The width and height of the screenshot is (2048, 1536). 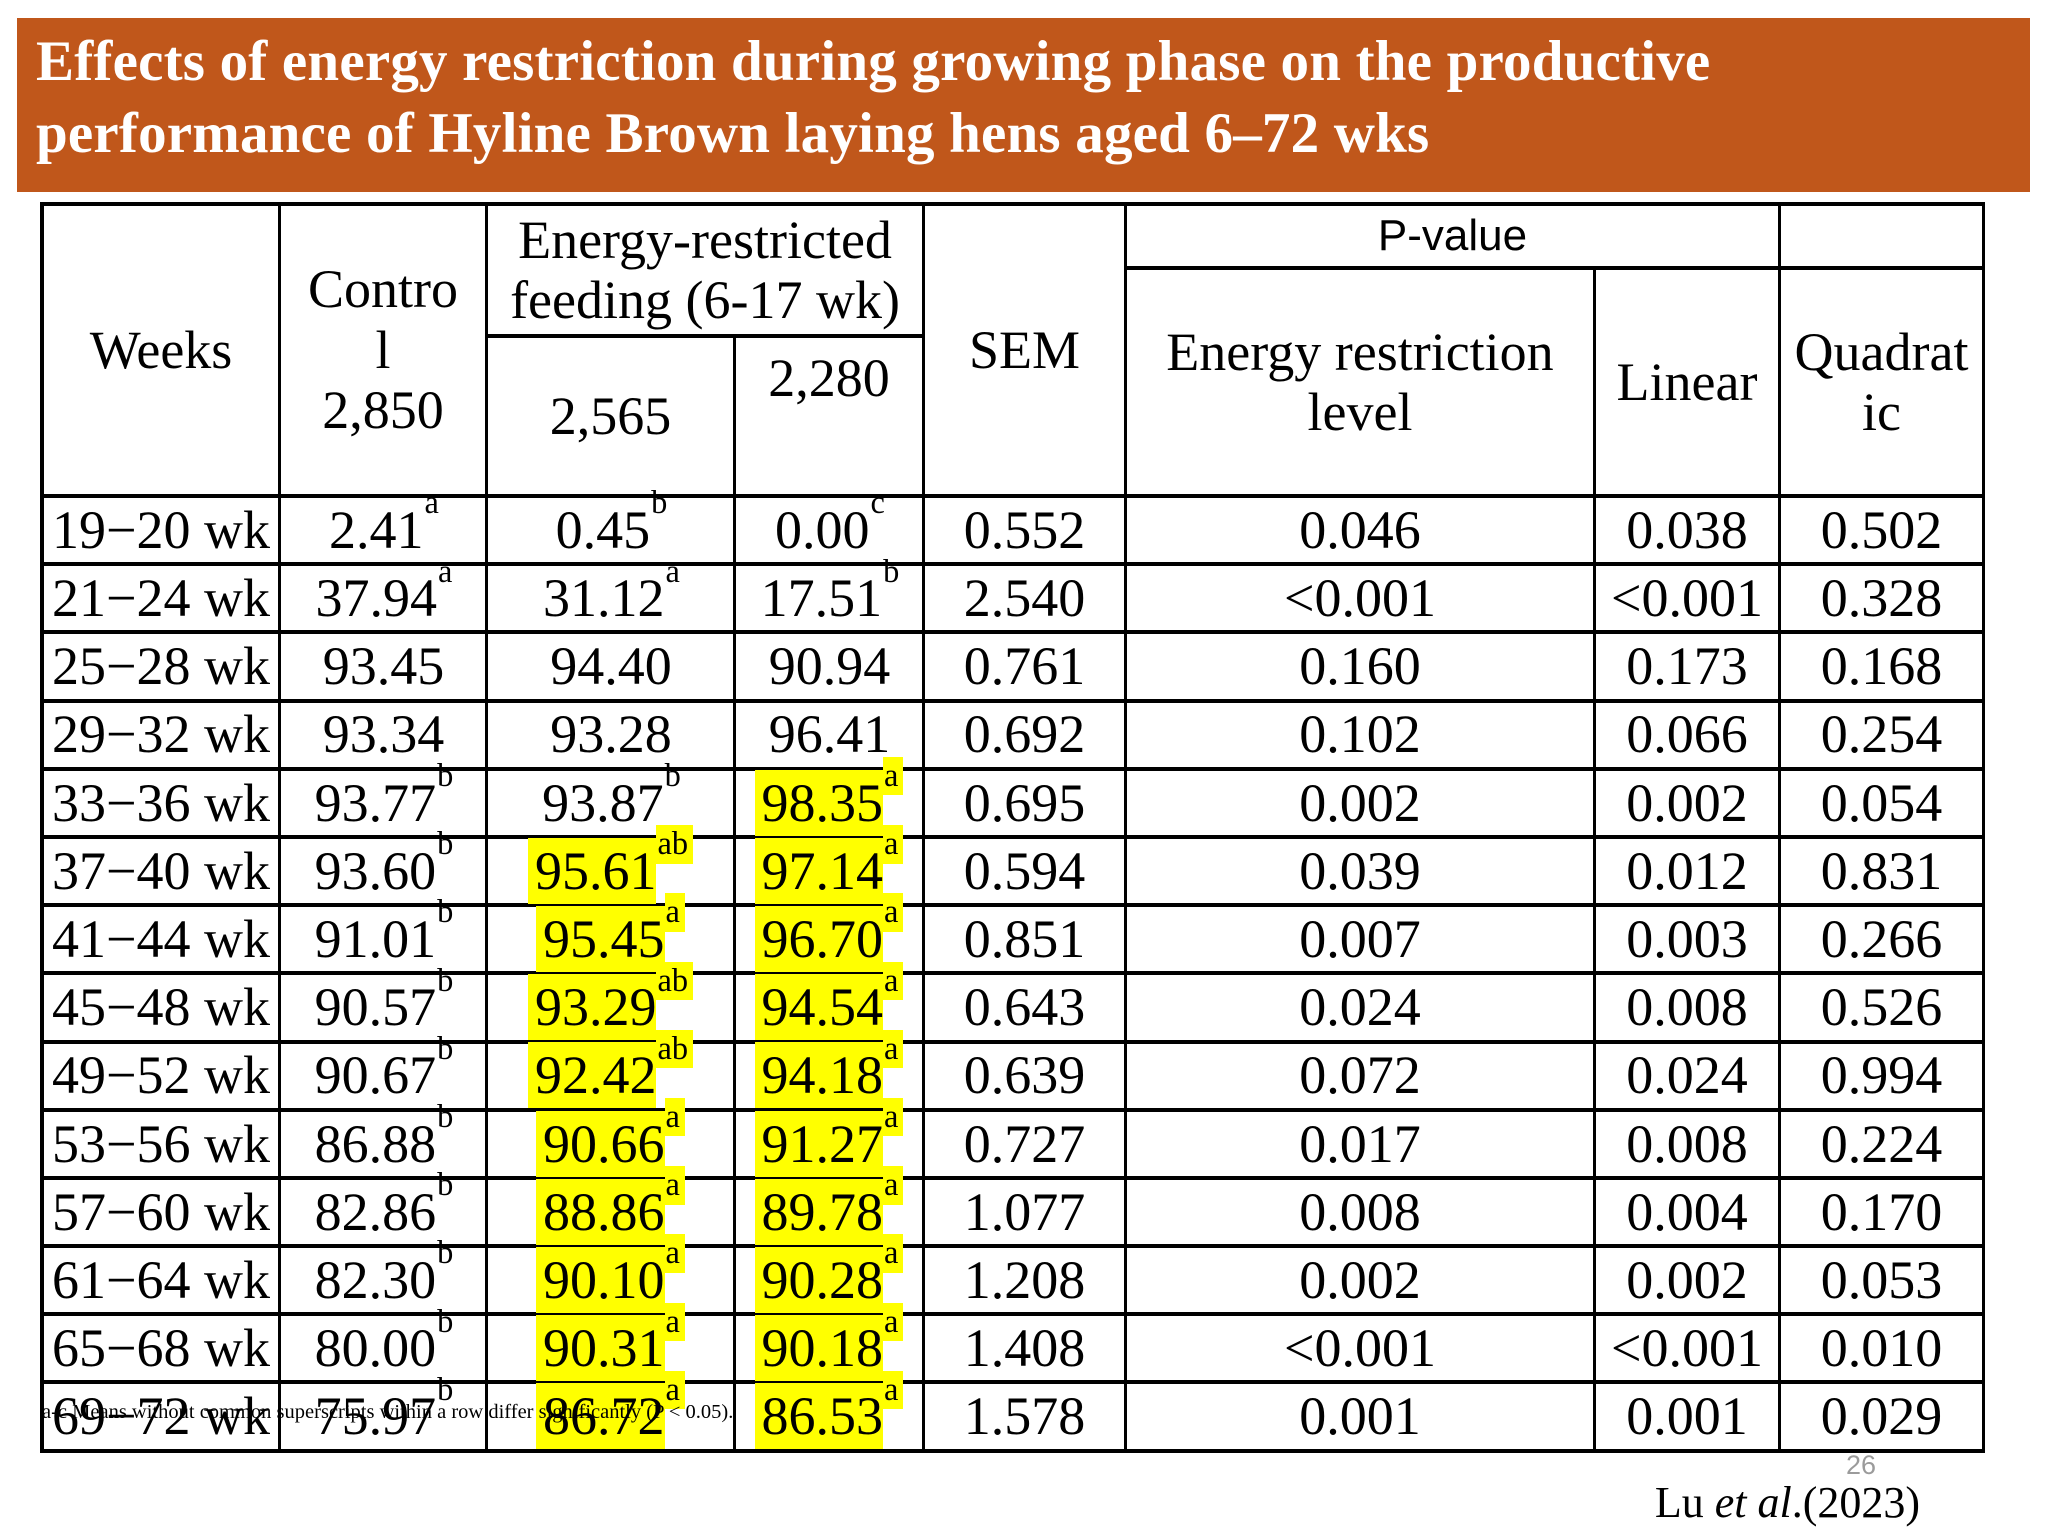 I want to click on diet-2280-value-cell: 94.54a, so click(x=830, y=1002).